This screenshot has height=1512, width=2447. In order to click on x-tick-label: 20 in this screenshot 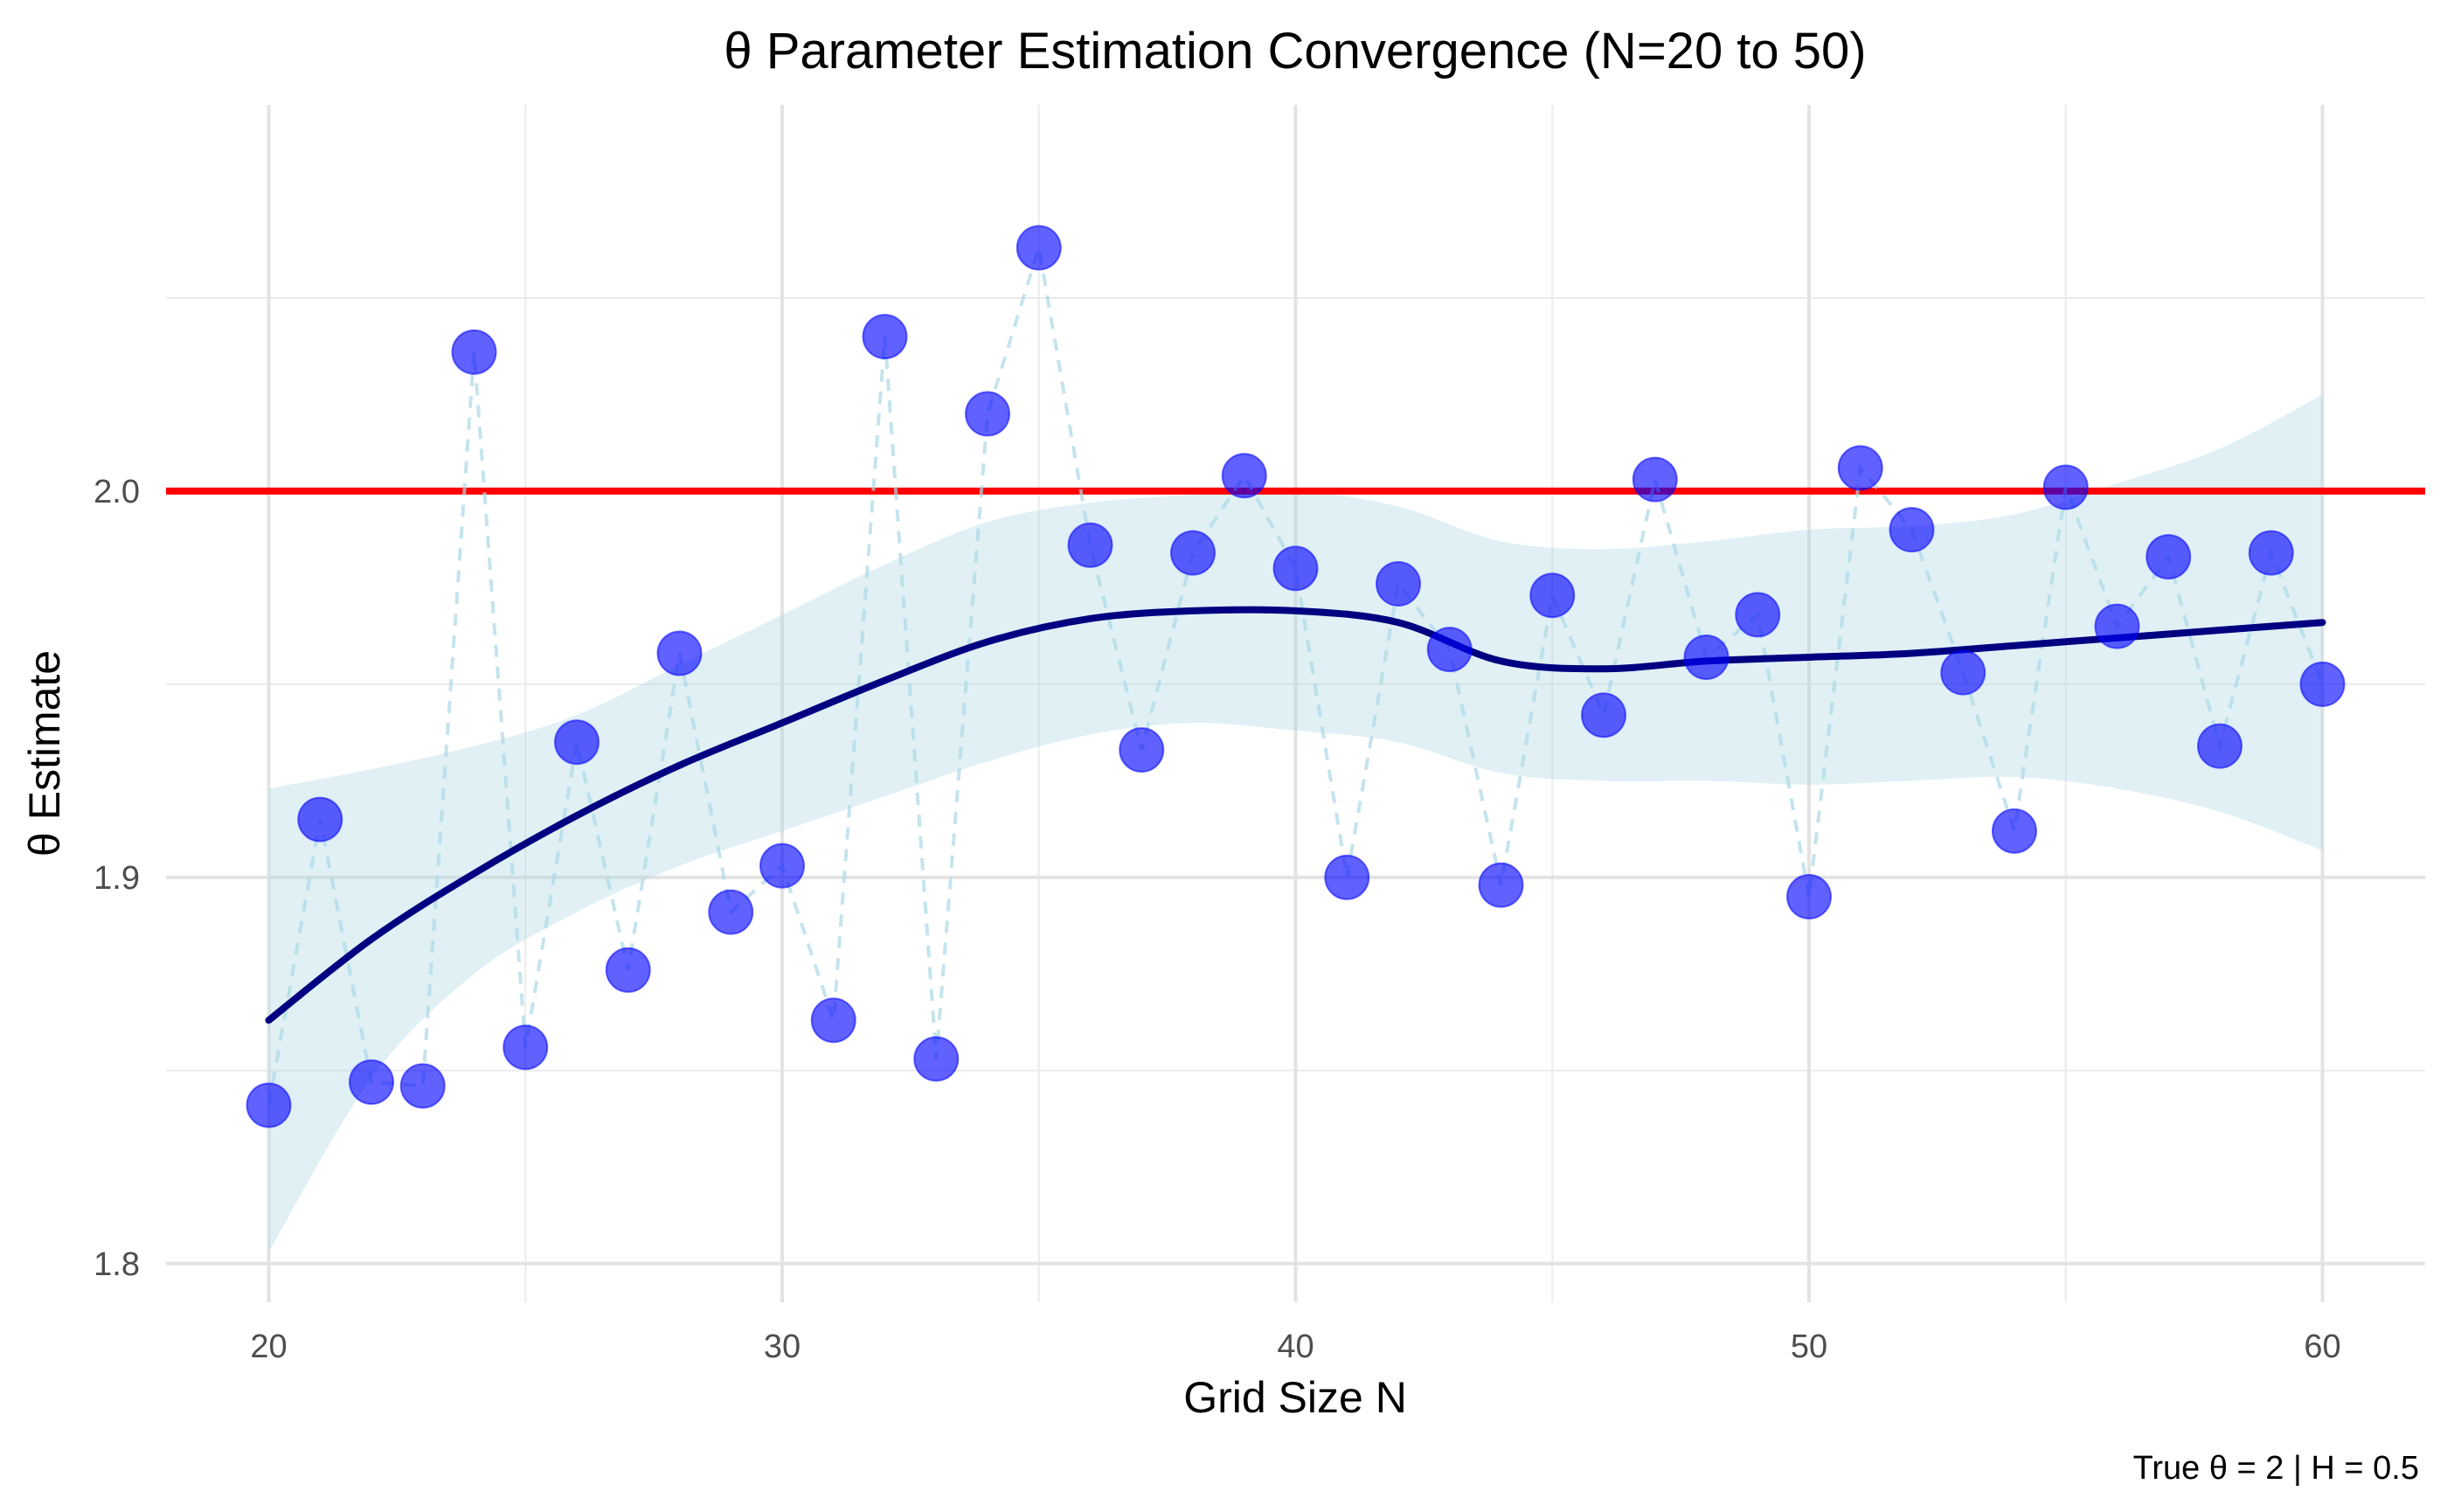, I will do `click(268, 1346)`.